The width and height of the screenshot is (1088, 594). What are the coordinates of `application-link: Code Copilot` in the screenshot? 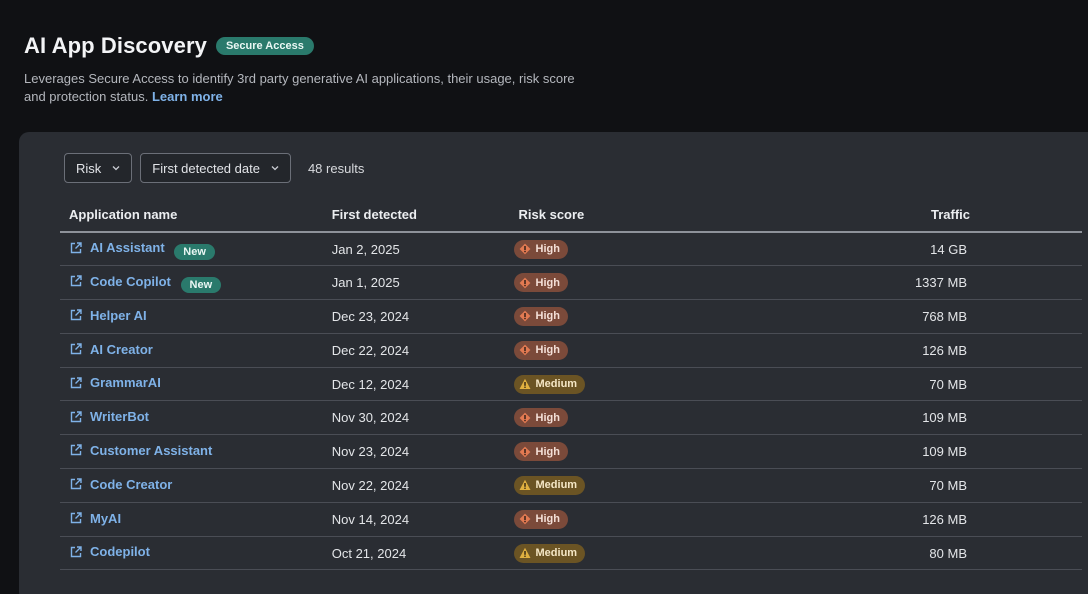 It's located at (120, 281).